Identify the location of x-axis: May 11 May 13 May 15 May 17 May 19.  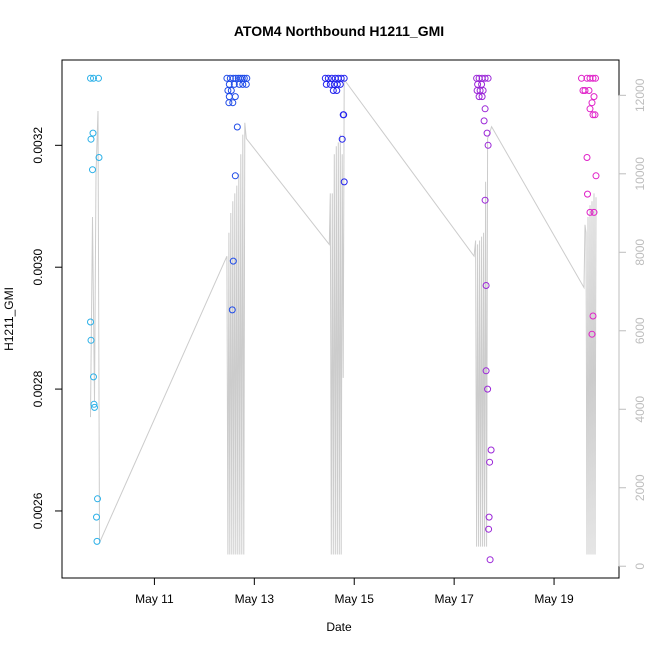
(354, 592).